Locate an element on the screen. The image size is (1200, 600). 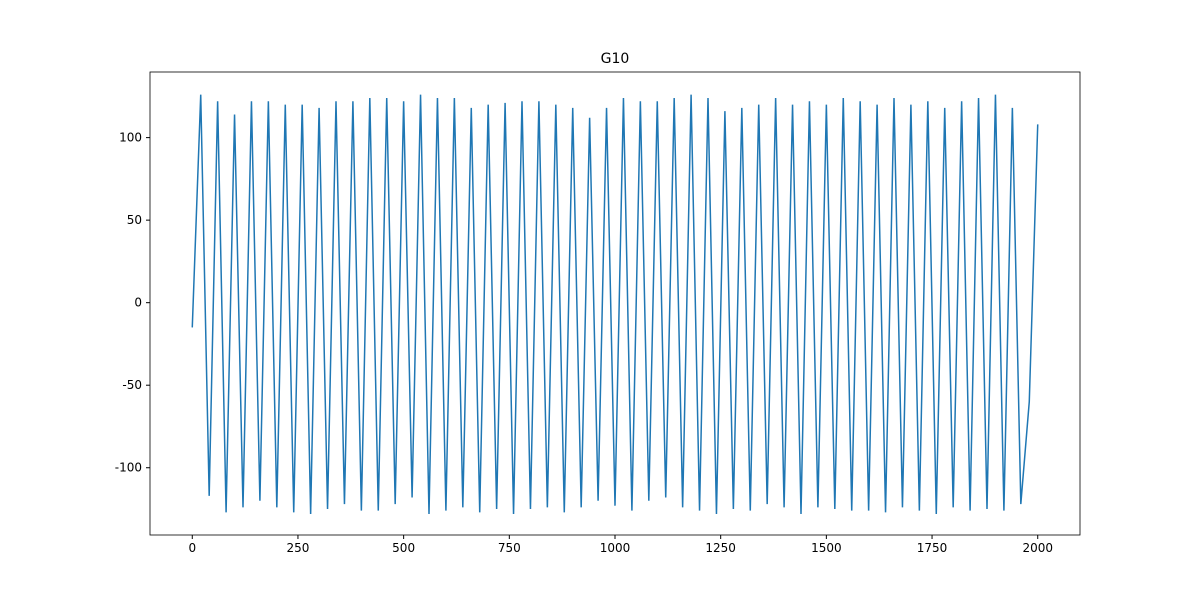
x-tick-label: 0 is located at coordinates (192, 548).